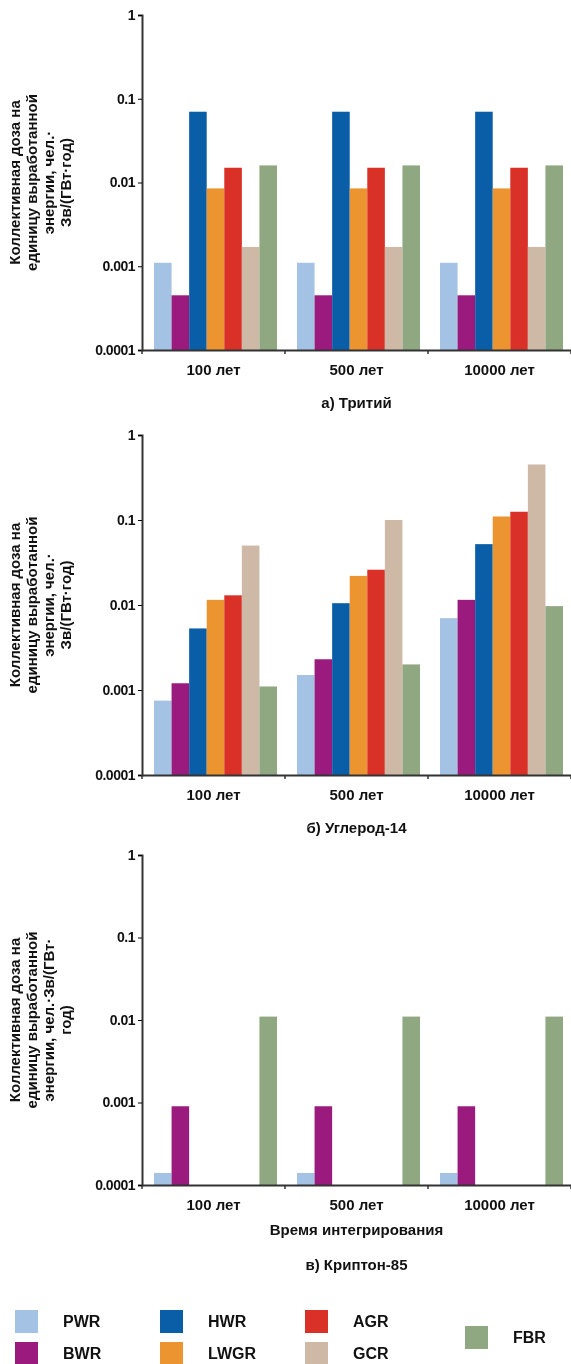 Image resolution: width=571 pixels, height=1364 pixels. Describe the element at coordinates (82, 1353) in the screenshot. I see `legend-label: BWR` at that location.